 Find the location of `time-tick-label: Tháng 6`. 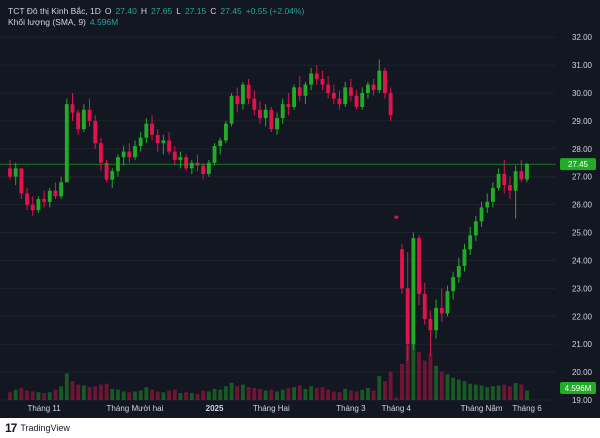

time-tick-label: Tháng 6 is located at coordinates (527, 408).